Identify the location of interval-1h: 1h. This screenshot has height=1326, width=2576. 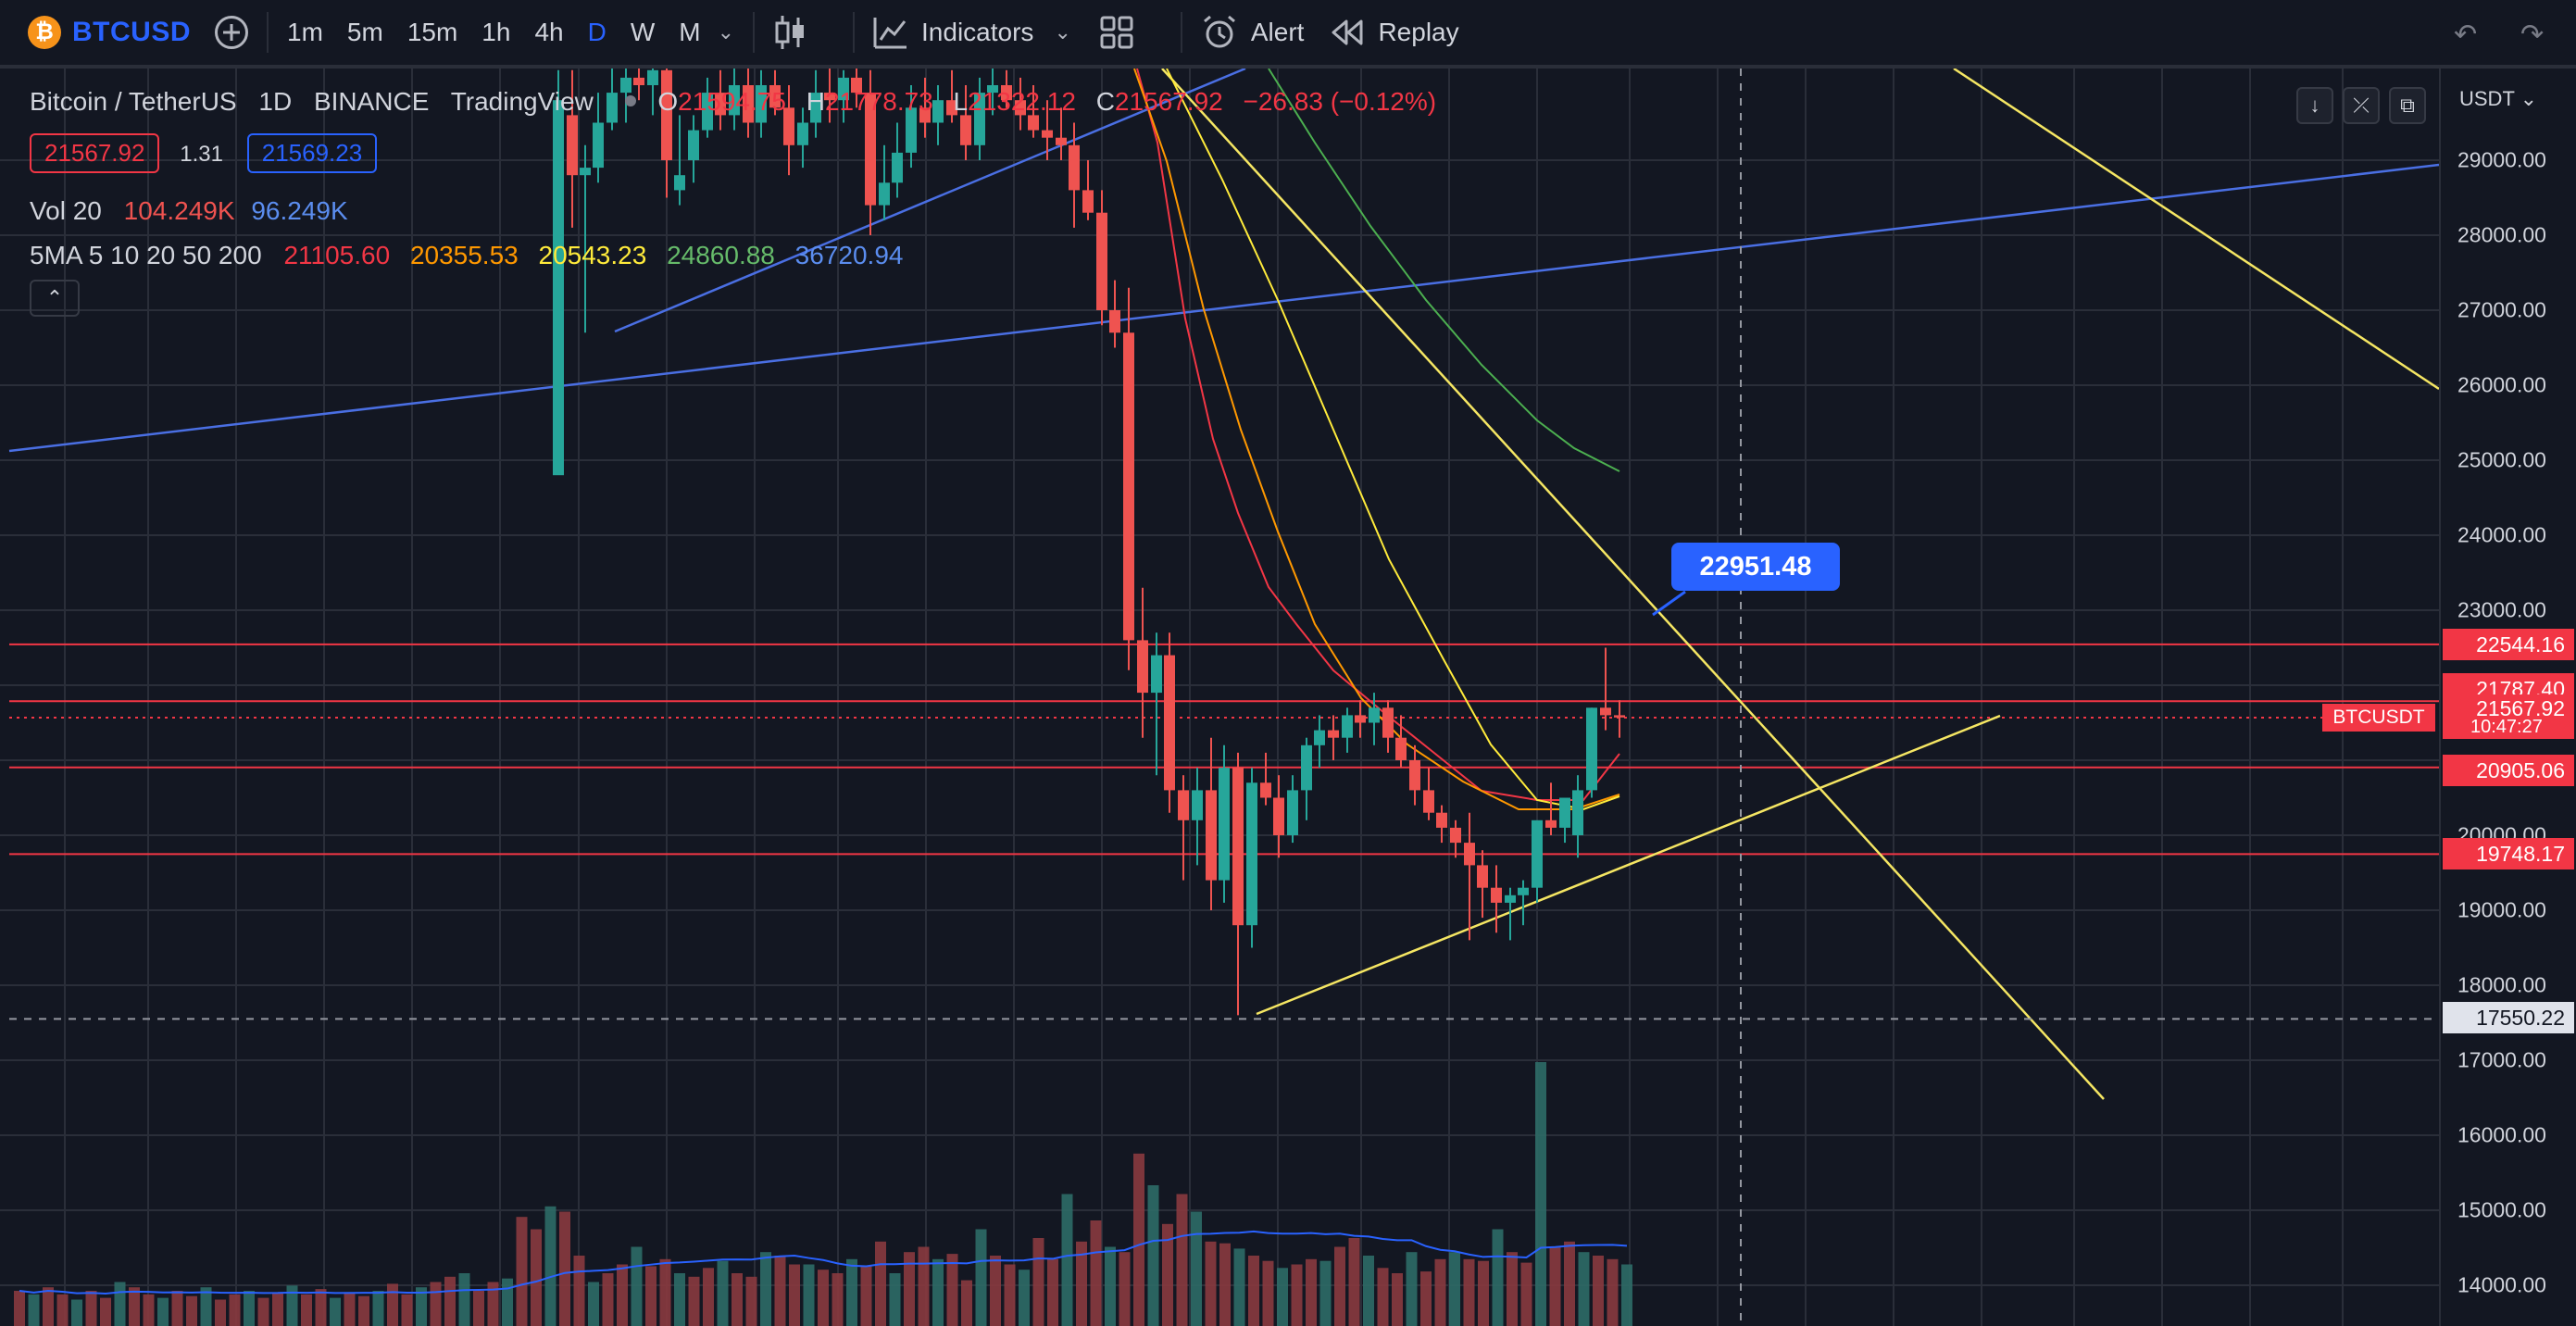
(496, 32).